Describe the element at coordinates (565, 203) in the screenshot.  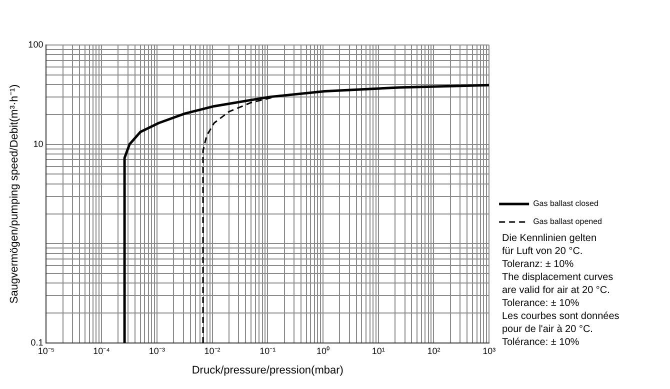
I see `legend-label: Gas ballast closed` at that location.